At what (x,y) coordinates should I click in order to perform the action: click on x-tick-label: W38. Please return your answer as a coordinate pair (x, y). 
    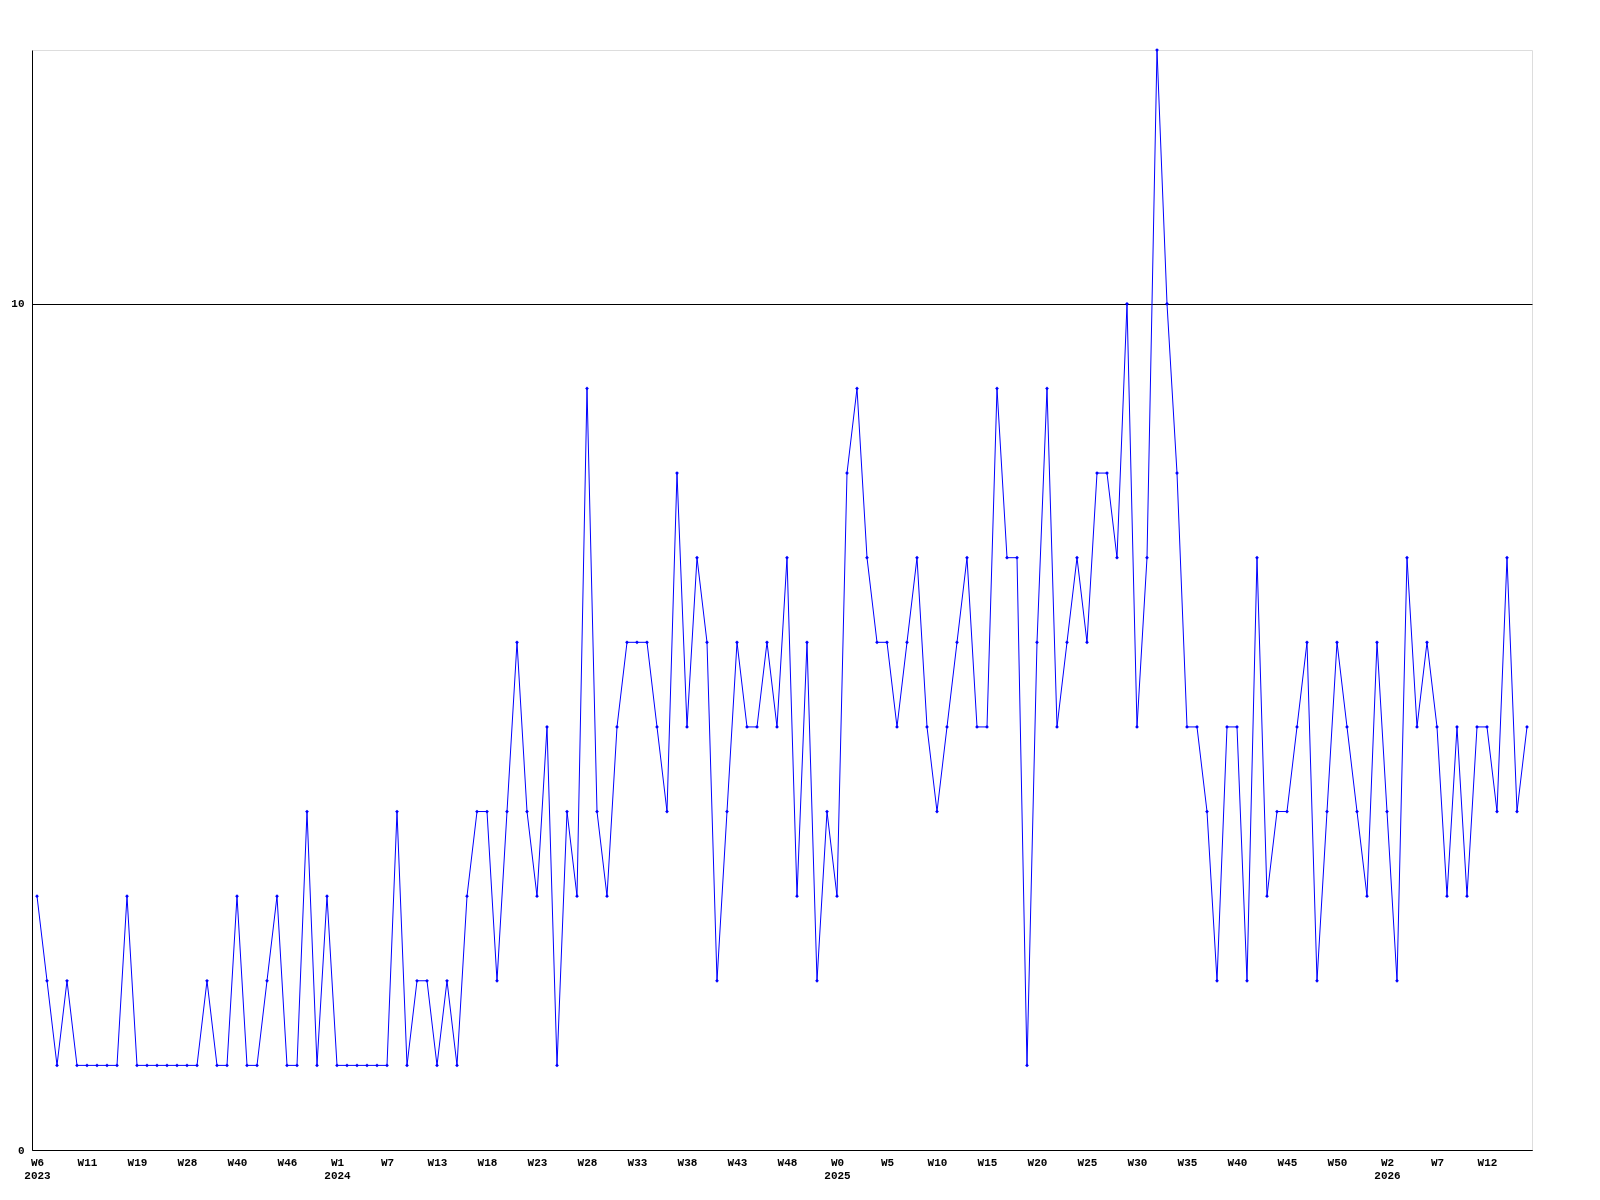
    Looking at the image, I should click on (687, 1162).